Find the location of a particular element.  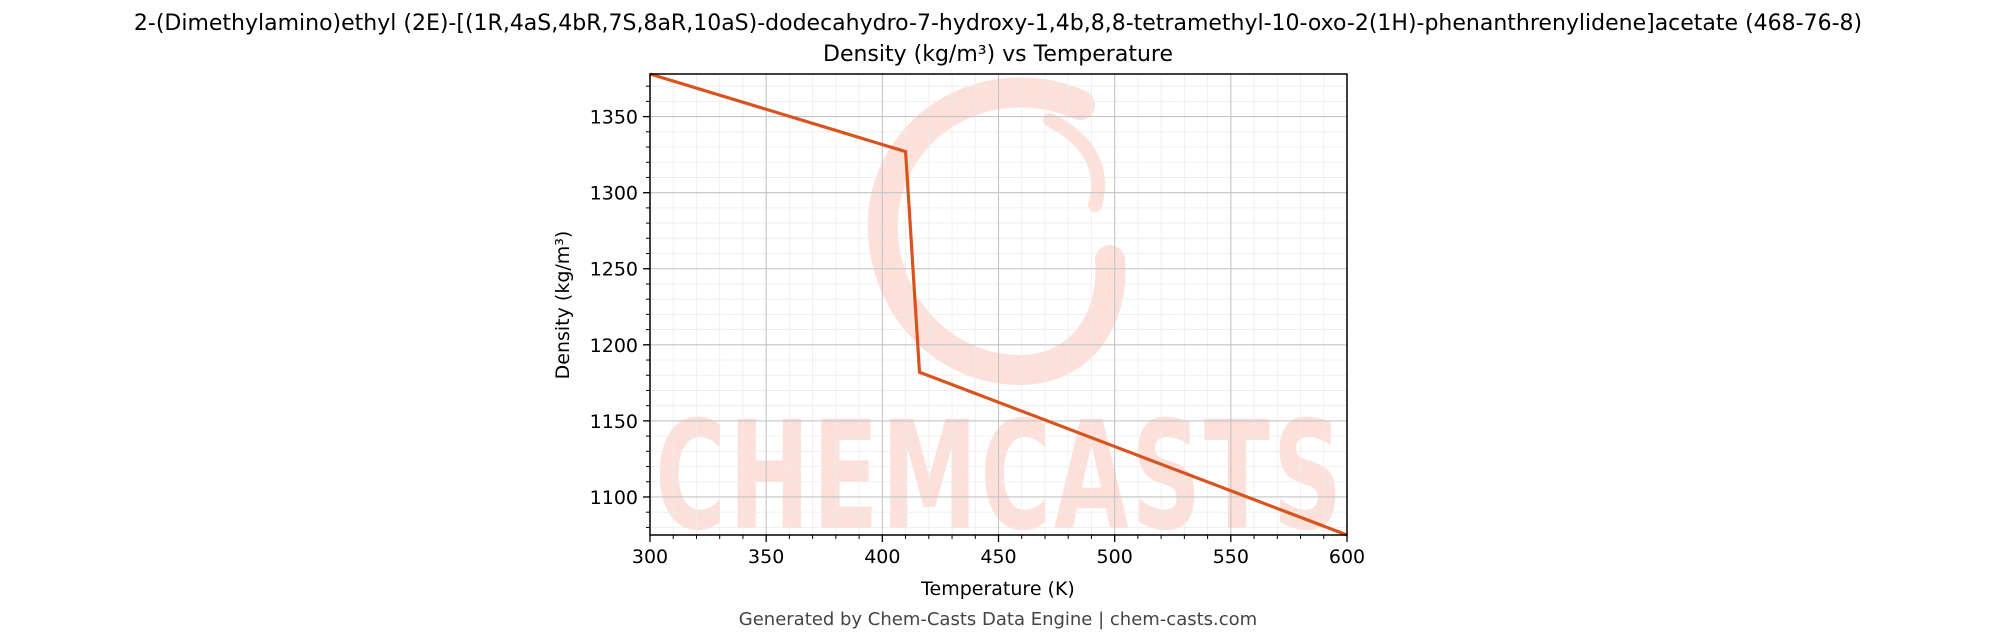

x-tick-label: 350 is located at coordinates (766, 557).